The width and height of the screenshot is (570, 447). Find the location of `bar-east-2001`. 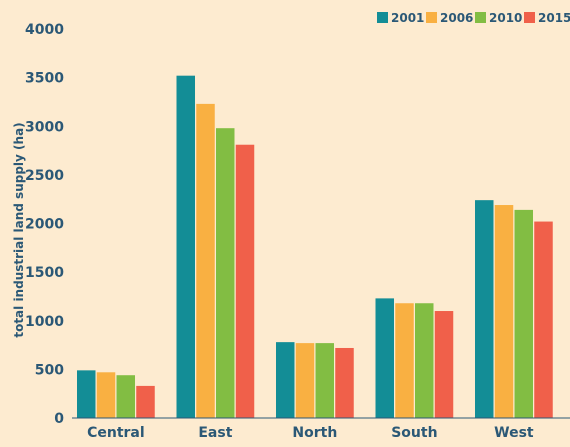

bar-east-2001 is located at coordinates (185, 247).